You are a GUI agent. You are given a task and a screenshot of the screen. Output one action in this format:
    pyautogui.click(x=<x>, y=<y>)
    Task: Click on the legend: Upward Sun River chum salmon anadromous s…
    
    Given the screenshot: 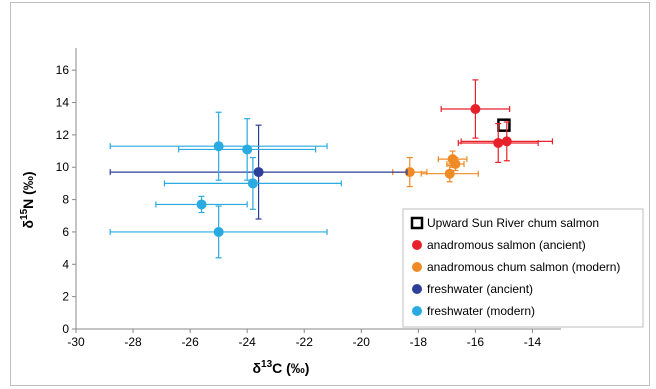 What is the action you would take?
    pyautogui.click(x=523, y=268)
    